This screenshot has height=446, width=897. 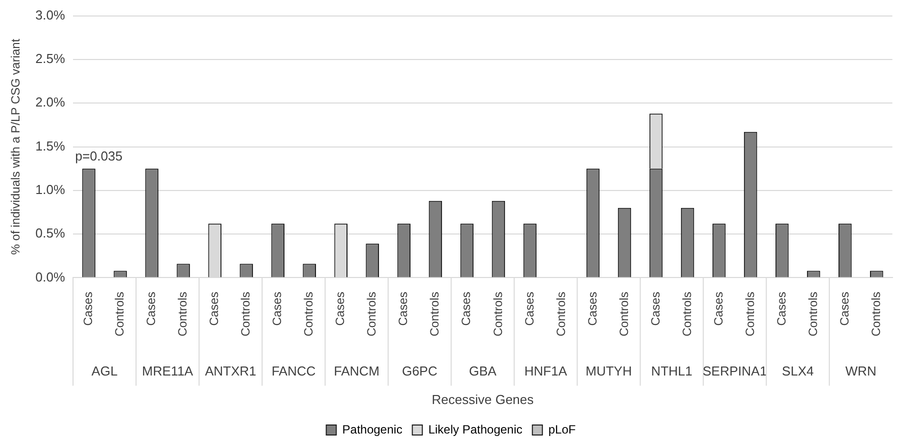 What do you see at coordinates (50, 102) in the screenshot?
I see `y-tick-label: 2.0%` at bounding box center [50, 102].